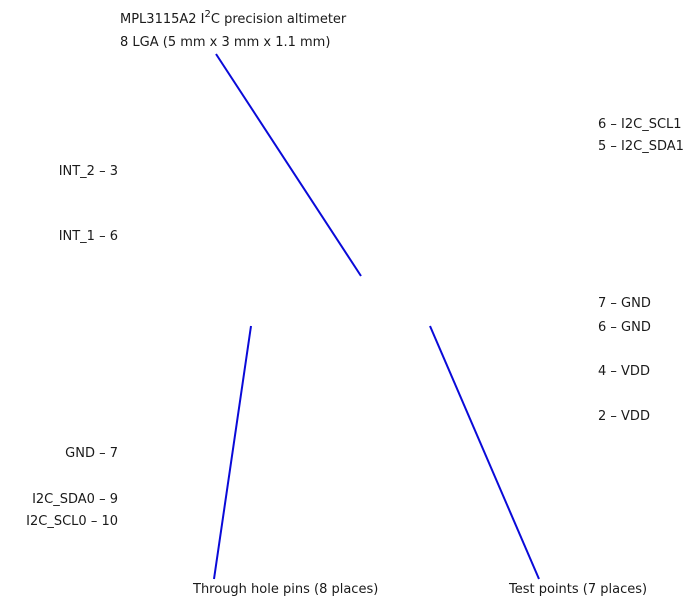 This screenshot has width=698, height=602. I want to click on left-pin-sda0: I2C_SDA0 – 9, so click(75, 499).